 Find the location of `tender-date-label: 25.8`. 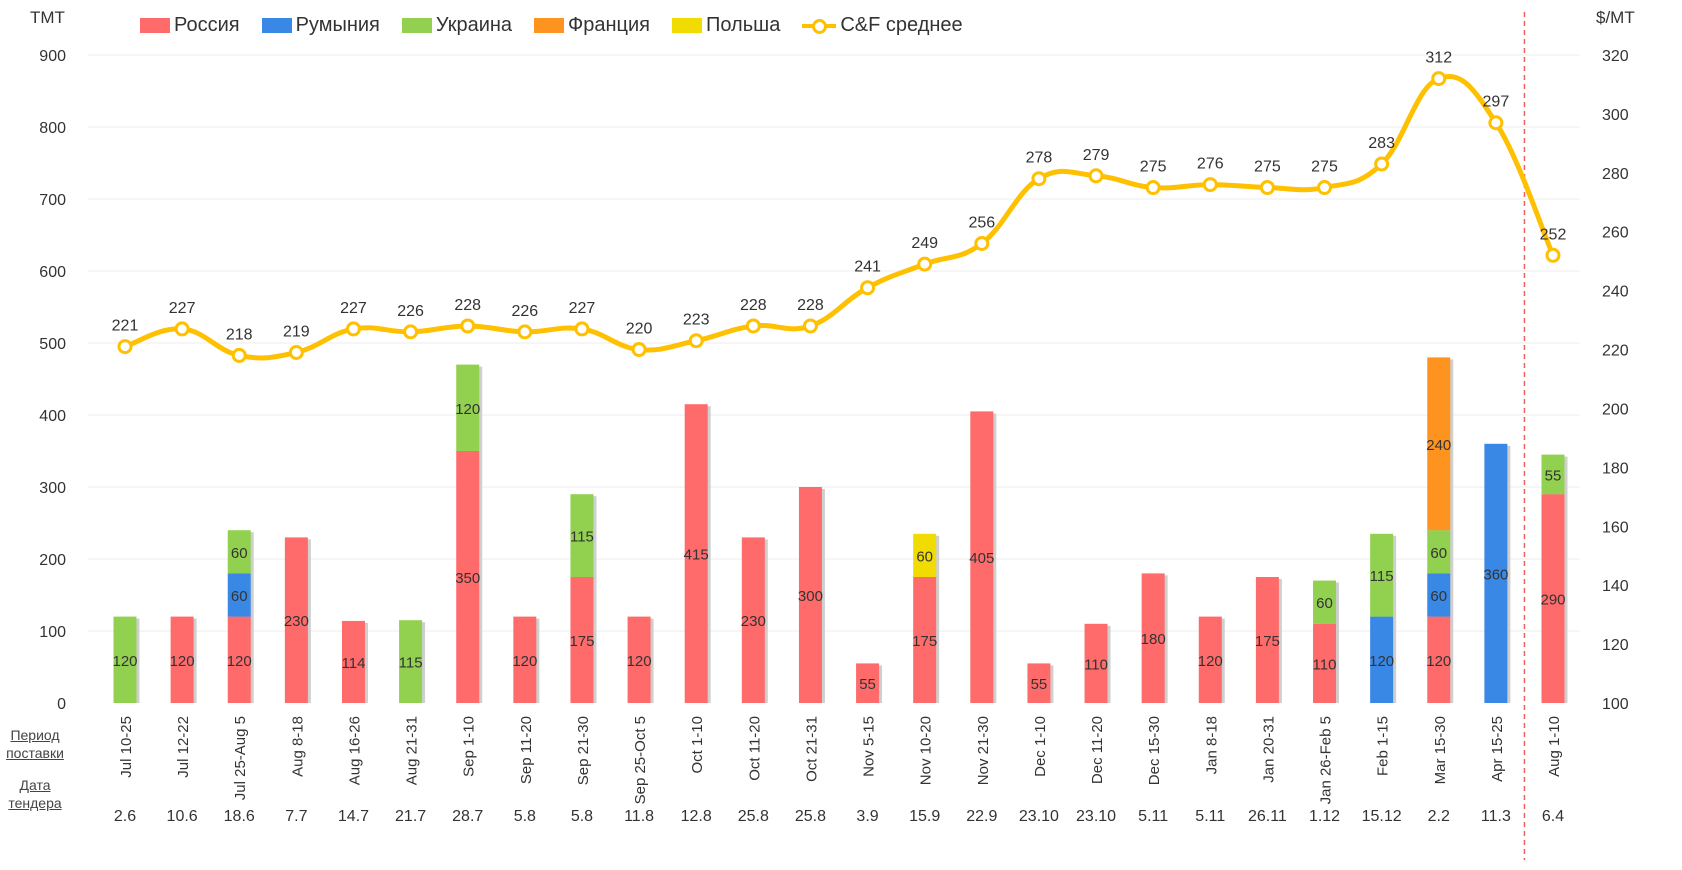

tender-date-label: 25.8 is located at coordinates (753, 816).